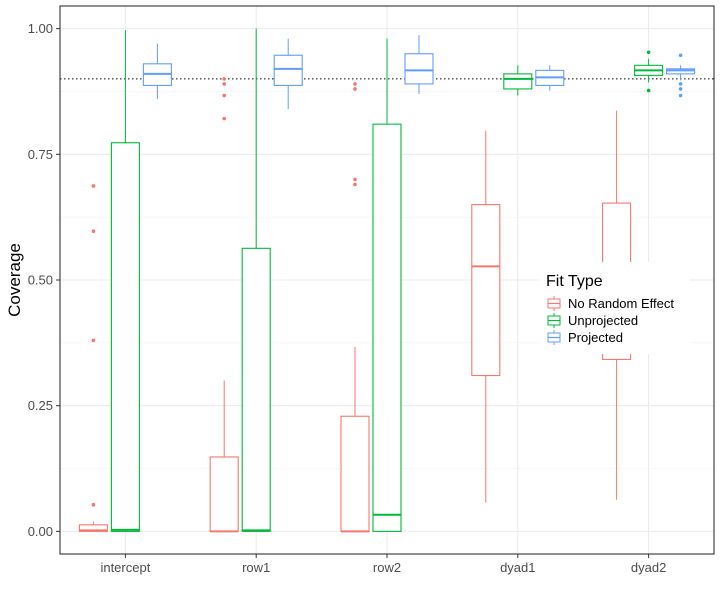 This screenshot has width=720, height=600. I want to click on box-dyad1-projected, so click(550, 78).